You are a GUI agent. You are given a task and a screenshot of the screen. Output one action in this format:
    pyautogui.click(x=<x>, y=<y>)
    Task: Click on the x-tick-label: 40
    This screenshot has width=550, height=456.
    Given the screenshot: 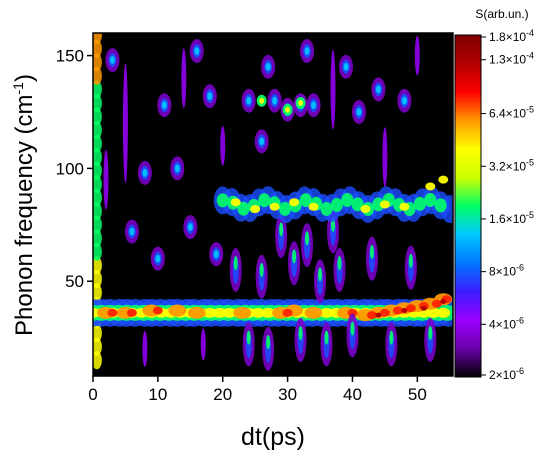 What is the action you would take?
    pyautogui.click(x=352, y=394)
    